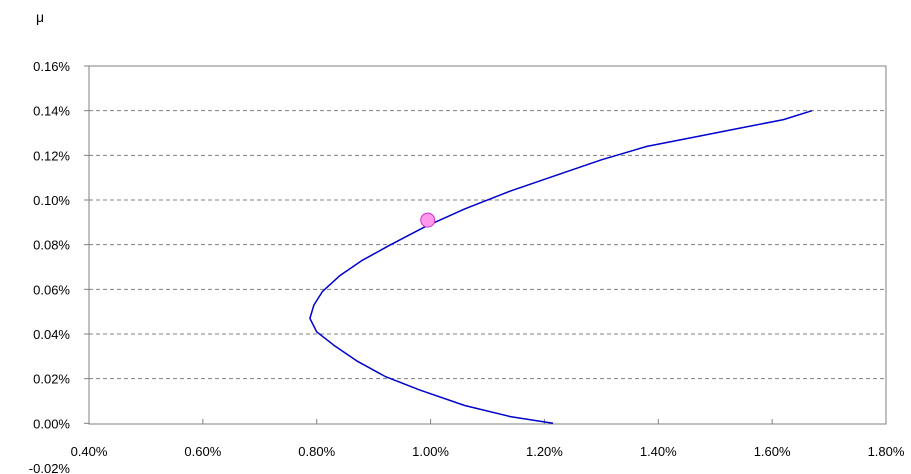 Image resolution: width=911 pixels, height=474 pixels. I want to click on y-axis-label: μ, so click(40, 17).